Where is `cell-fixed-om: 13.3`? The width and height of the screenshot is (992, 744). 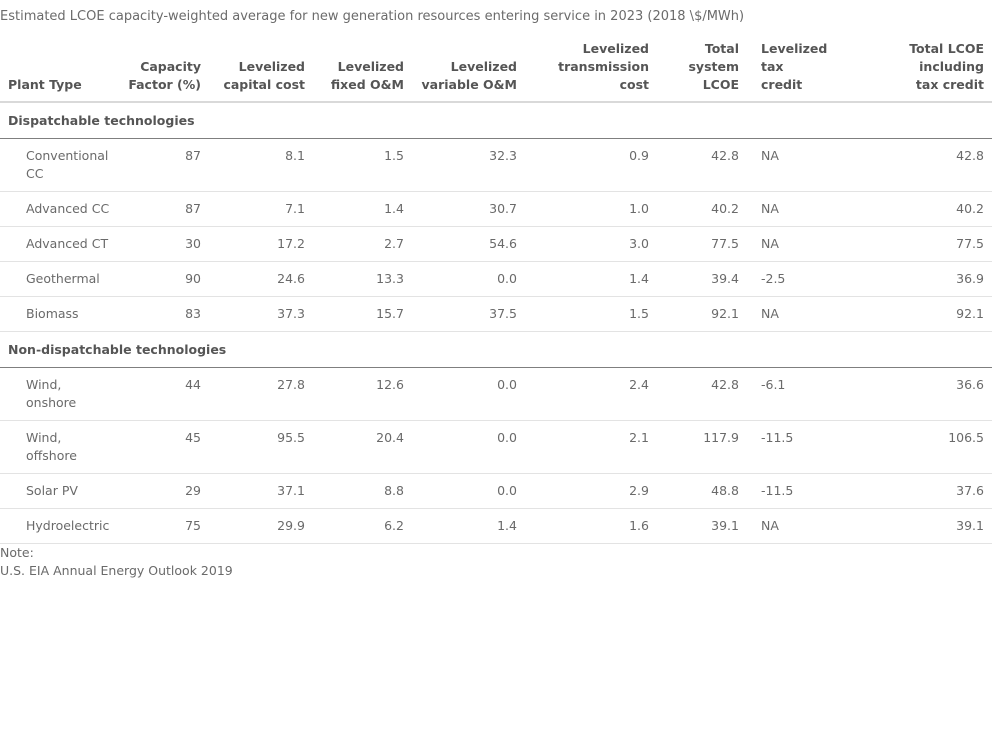 cell-fixed-om: 13.3 is located at coordinates (360, 279).